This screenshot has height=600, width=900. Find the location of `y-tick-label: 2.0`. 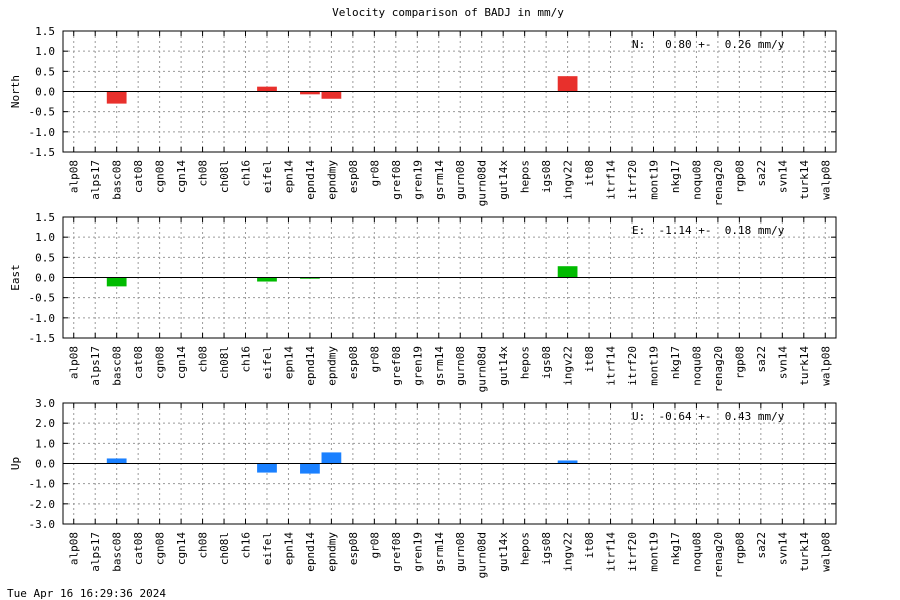

y-tick-label: 2.0 is located at coordinates (45, 423).